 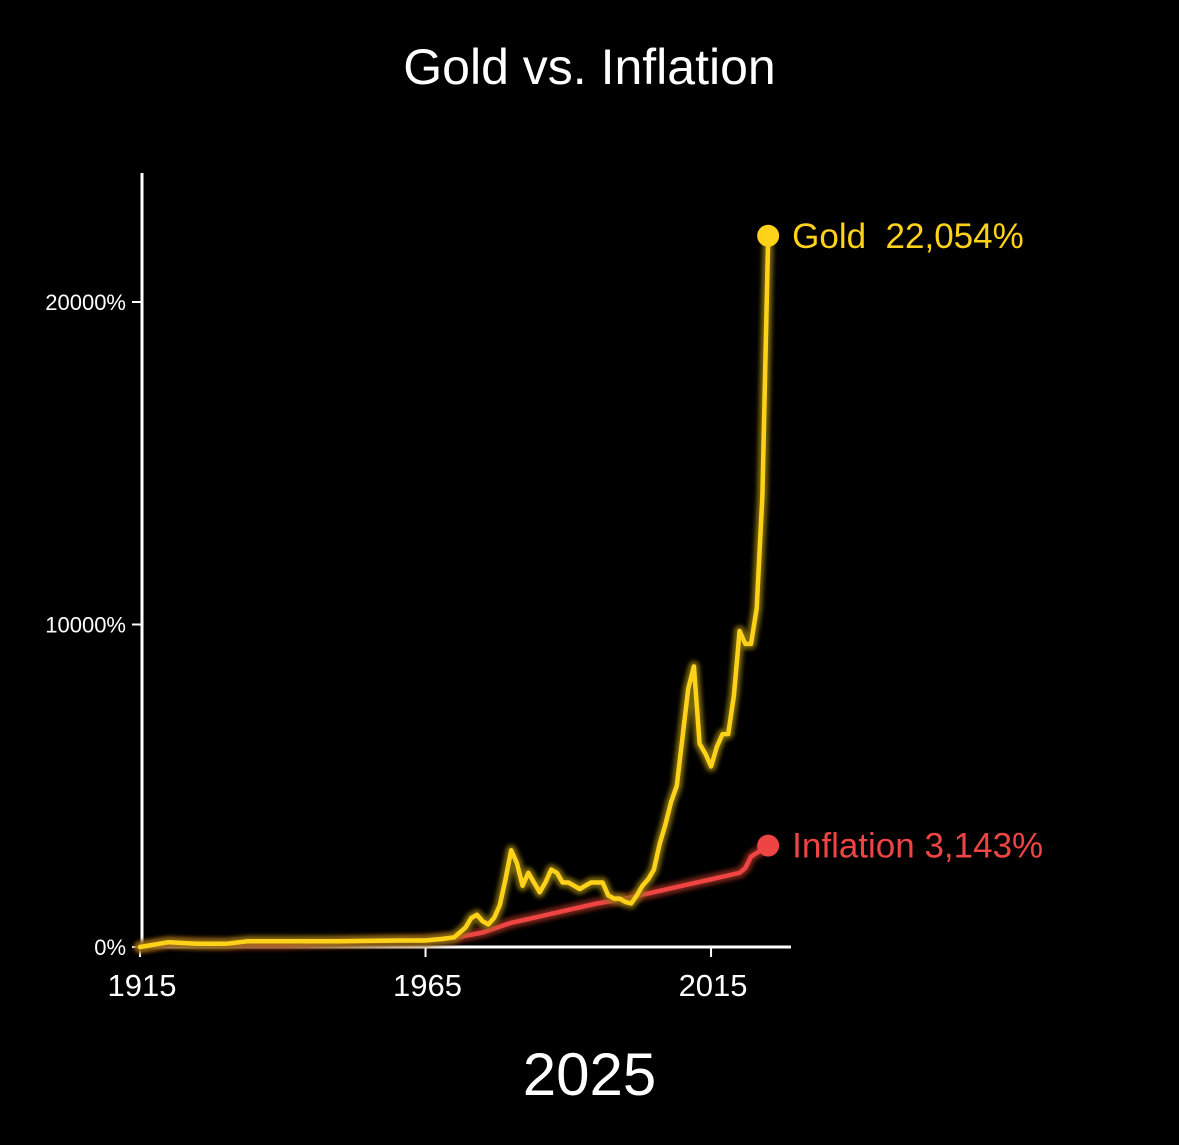 What do you see at coordinates (110, 947) in the screenshot?
I see `y-tick-label: 0%` at bounding box center [110, 947].